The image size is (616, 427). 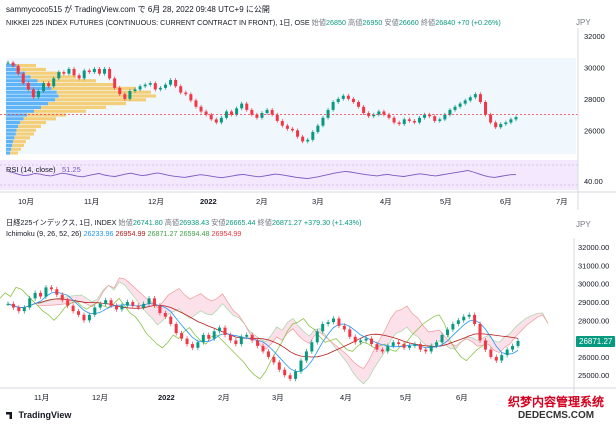 What do you see at coordinates (372, 22) in the screenshot?
I see `chart1-high: 26950` at bounding box center [372, 22].